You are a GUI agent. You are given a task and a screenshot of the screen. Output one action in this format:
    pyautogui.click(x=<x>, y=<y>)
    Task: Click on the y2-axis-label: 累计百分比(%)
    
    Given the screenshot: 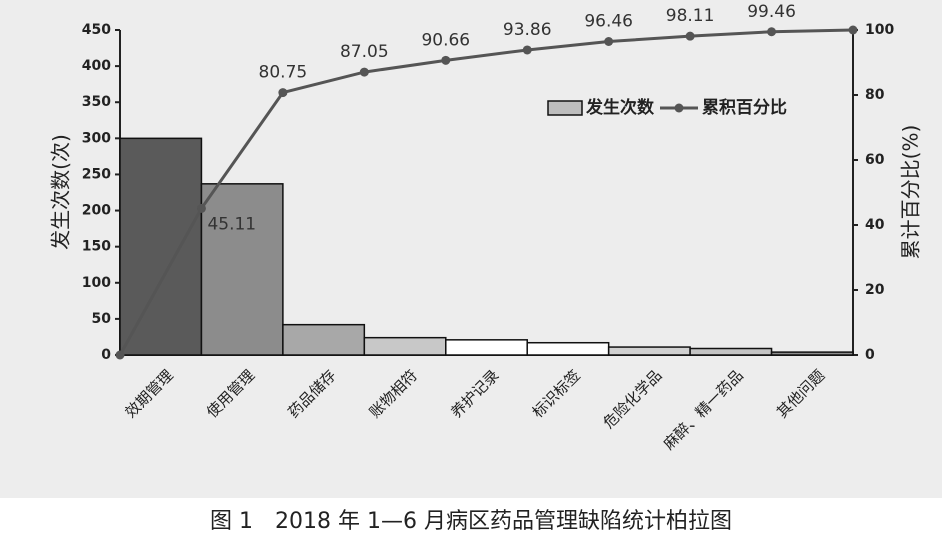 What is the action you would take?
    pyautogui.click(x=911, y=192)
    